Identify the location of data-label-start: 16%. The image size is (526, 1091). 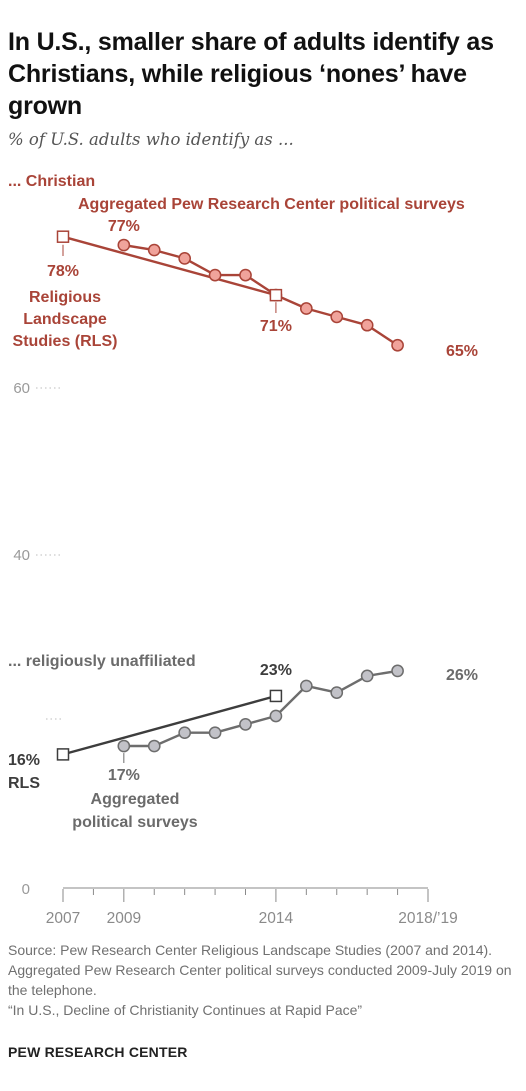
(24, 760).